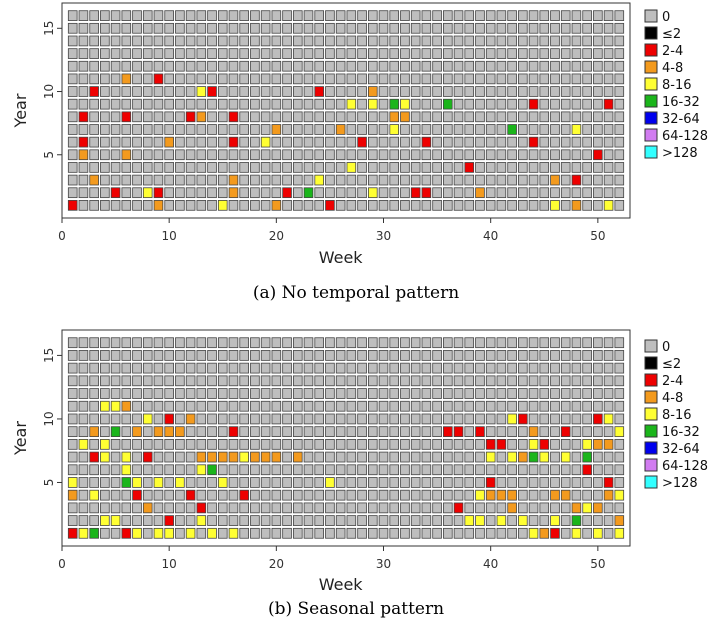 This screenshot has height=631, width=712. Describe the element at coordinates (672, 381) in the screenshot. I see `legend-label: 2-4` at that location.